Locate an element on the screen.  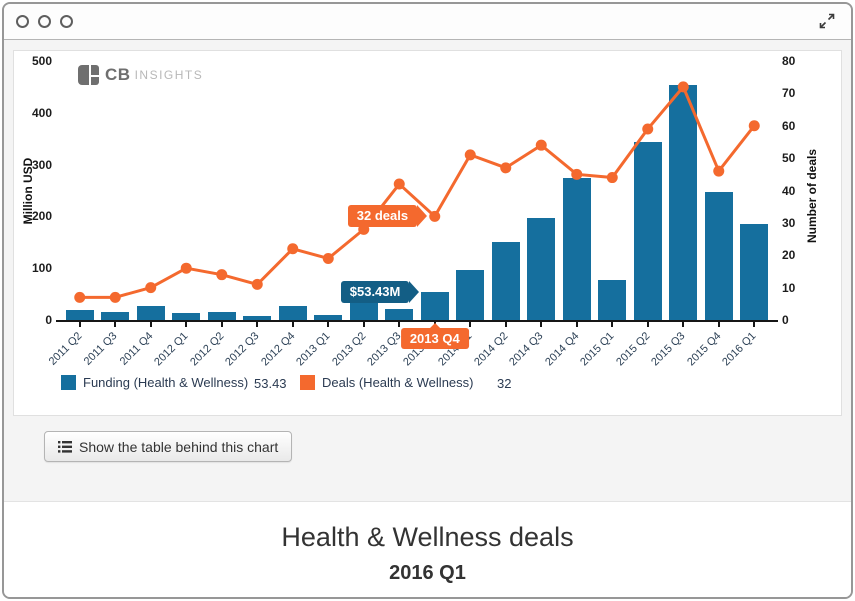
cb-insights-logo-icon is located at coordinates (88, 75).